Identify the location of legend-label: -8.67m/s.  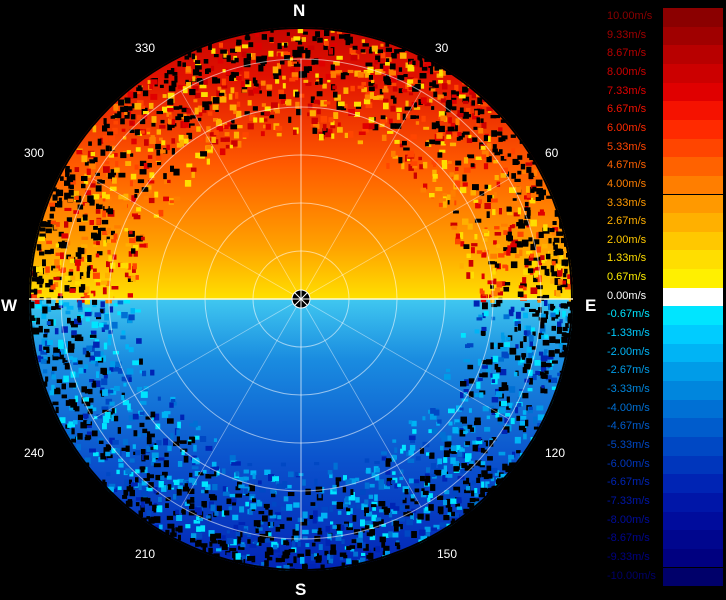
(628, 538).